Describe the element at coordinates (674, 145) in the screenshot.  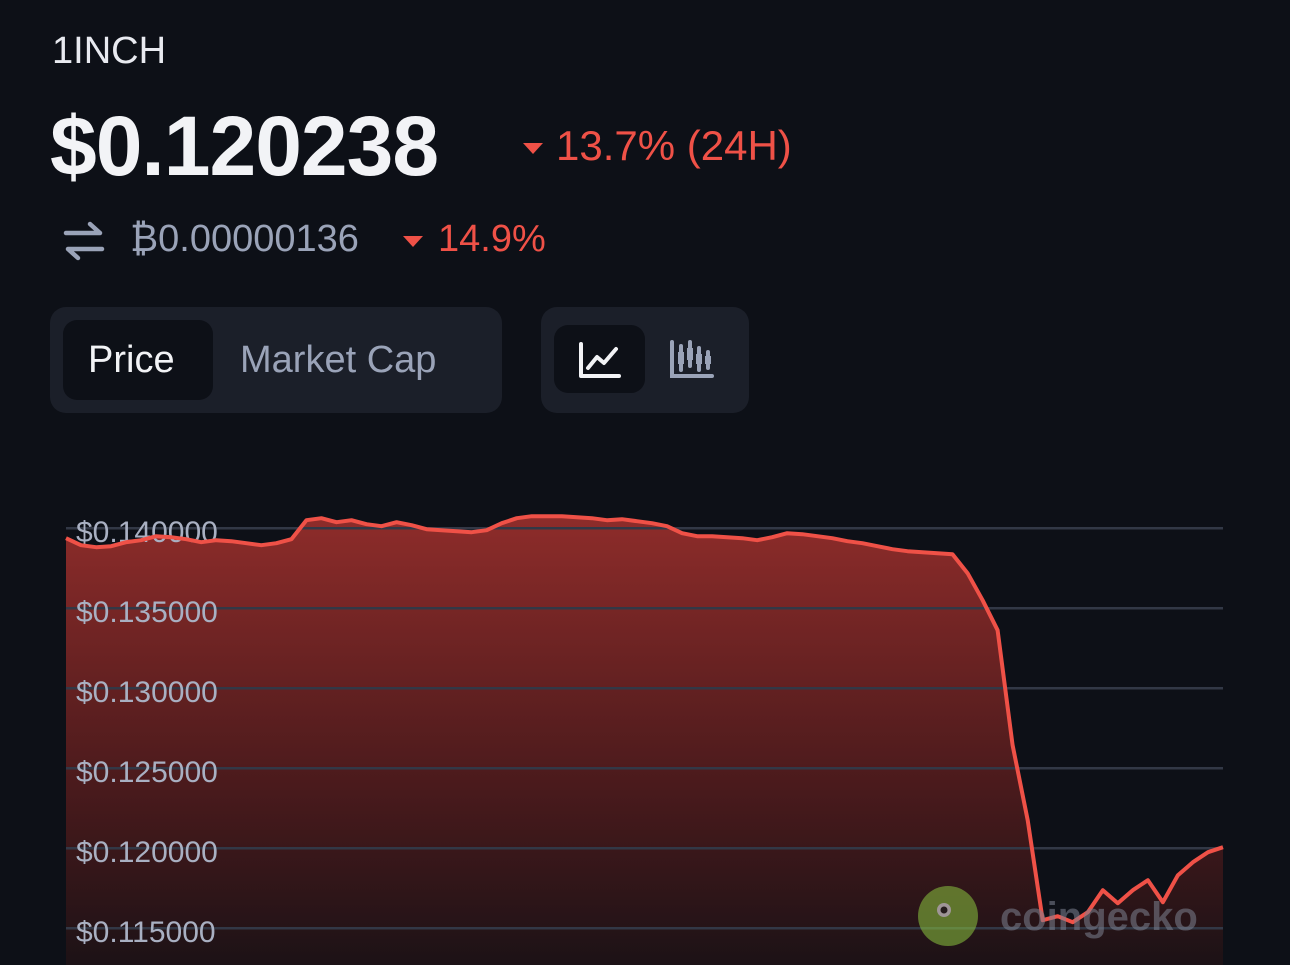
I see `price-change: 13.7% (24H)` at that location.